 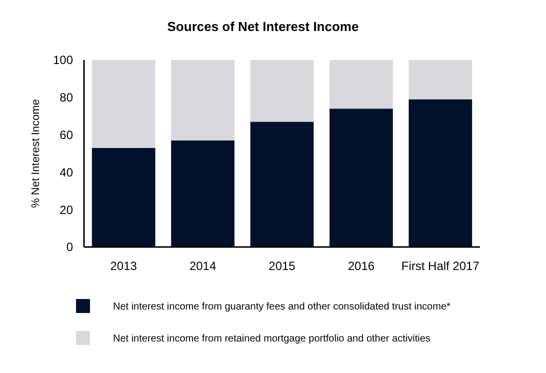 What do you see at coordinates (124, 266) in the screenshot?
I see `x-tick-label: 2013` at bounding box center [124, 266].